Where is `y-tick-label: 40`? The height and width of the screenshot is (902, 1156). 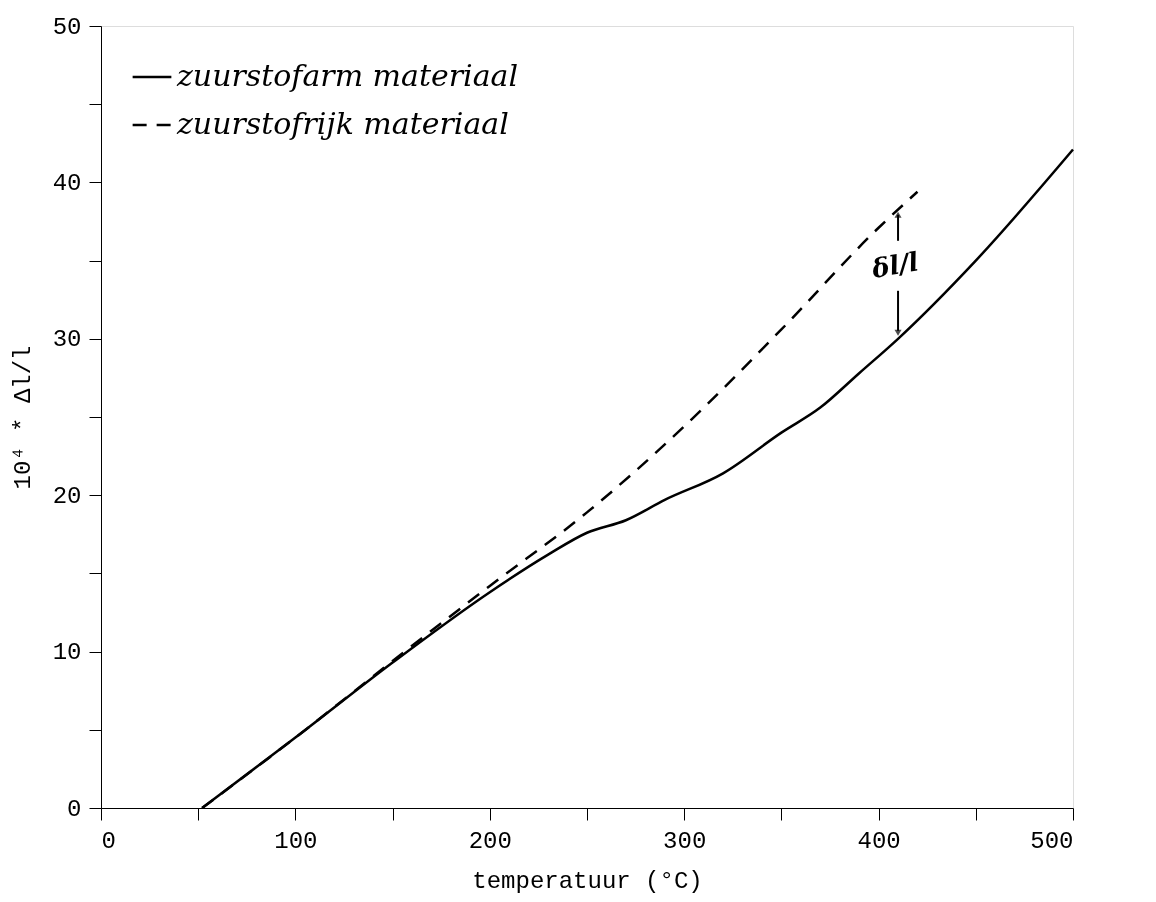
y-tick-label: 40 is located at coordinates (67, 183).